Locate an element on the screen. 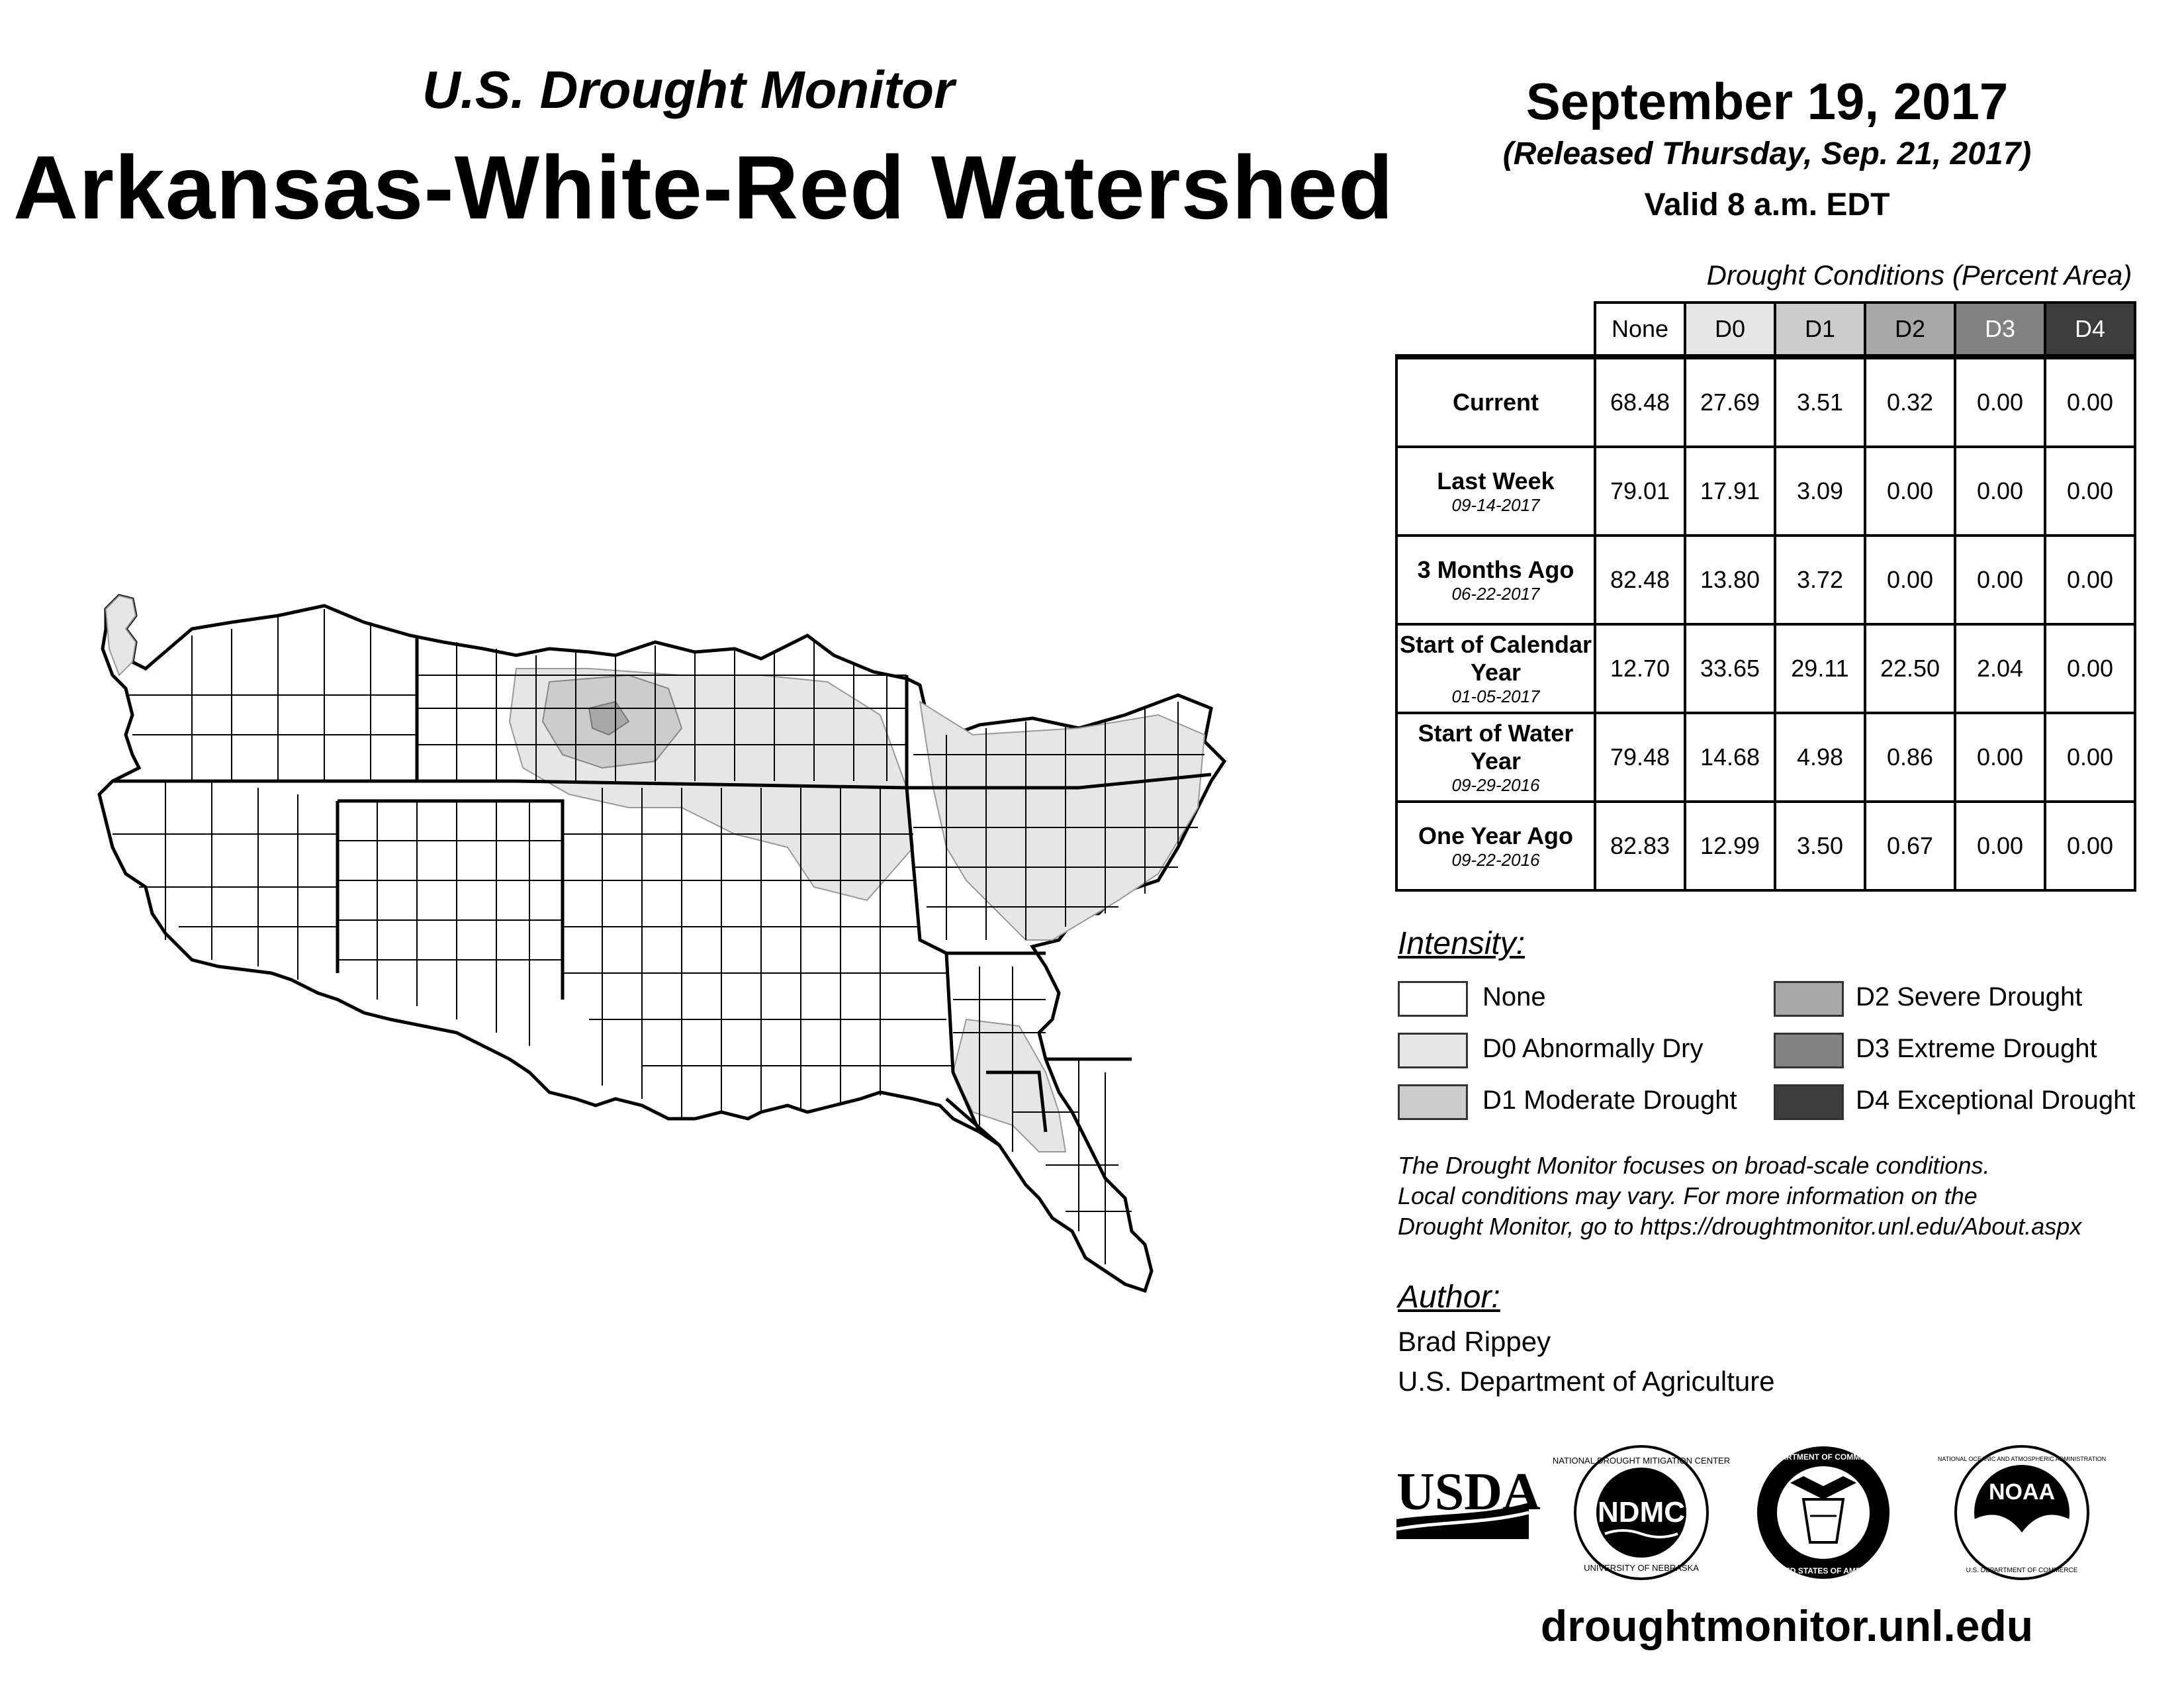 Image resolution: width=2184 pixels, height=1688 pixels. legend-label: None is located at coordinates (1514, 996).